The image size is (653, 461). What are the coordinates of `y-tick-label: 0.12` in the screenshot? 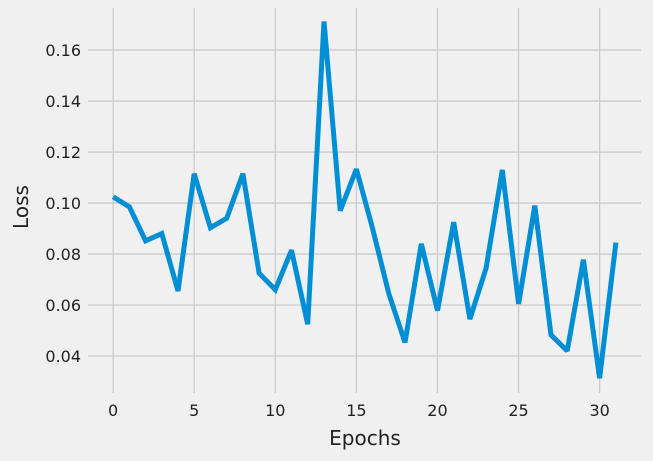 It's located at (63, 152).